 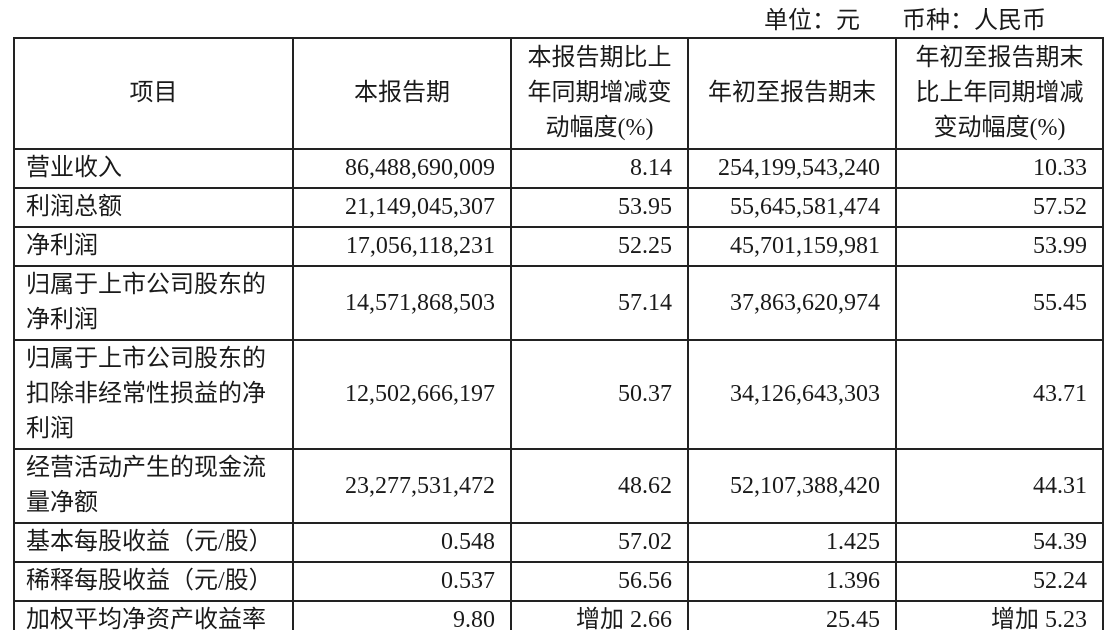 What do you see at coordinates (999, 303) in the screenshot?
I see `cell-ytd-change: 55.45` at bounding box center [999, 303].